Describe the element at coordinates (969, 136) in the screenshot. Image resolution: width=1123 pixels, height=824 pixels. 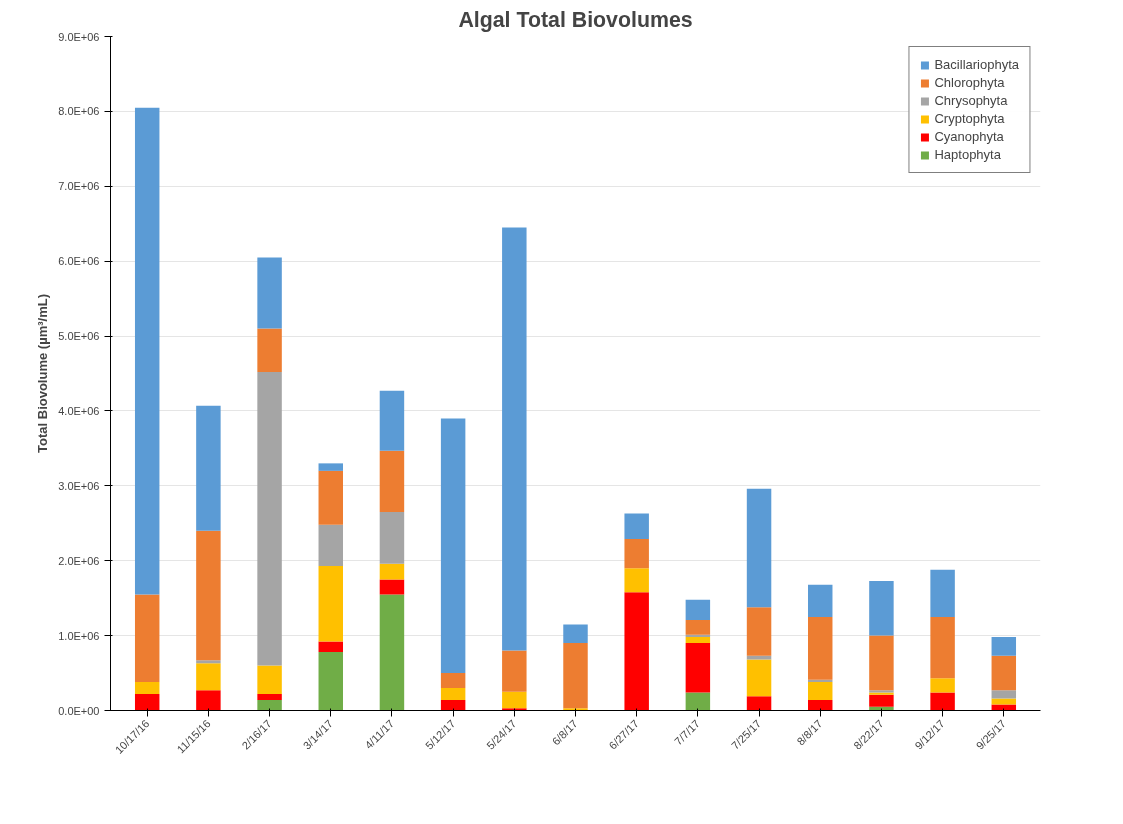
I see `legend-label: Cyanophyta` at that location.